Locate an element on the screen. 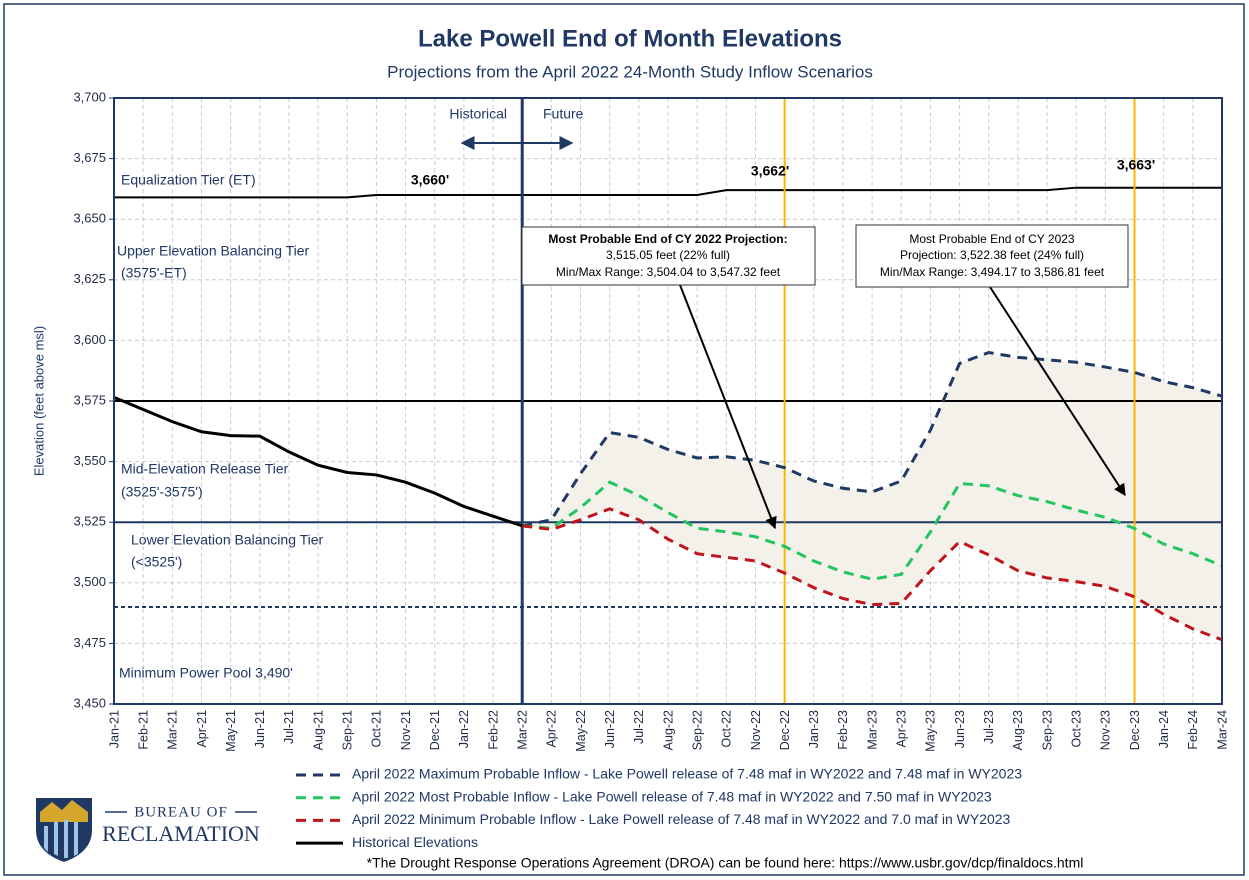 Image resolution: width=1249 pixels, height=880 pixels. x-tick-label: Oct-23 is located at coordinates (1077, 729).